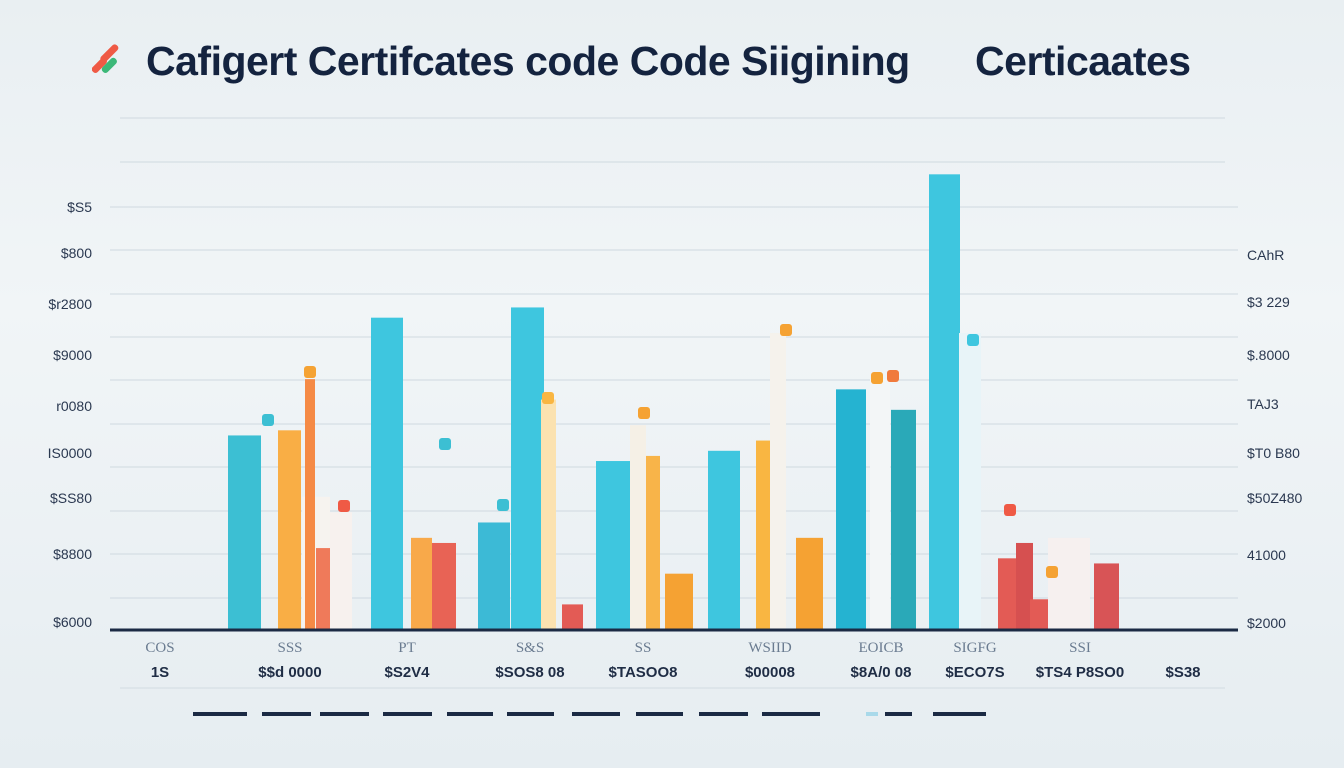  I want to click on category-label-top: SSS, so click(290, 648).